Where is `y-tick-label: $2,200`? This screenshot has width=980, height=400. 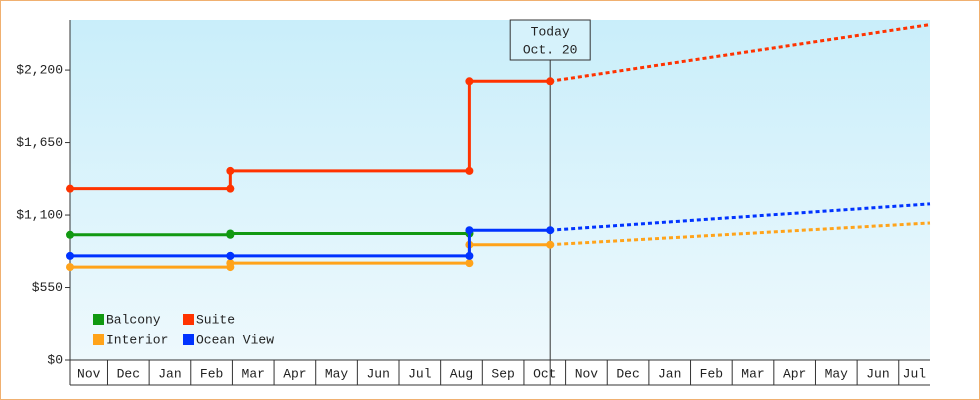 y-tick-label: $2,200 is located at coordinates (39, 70).